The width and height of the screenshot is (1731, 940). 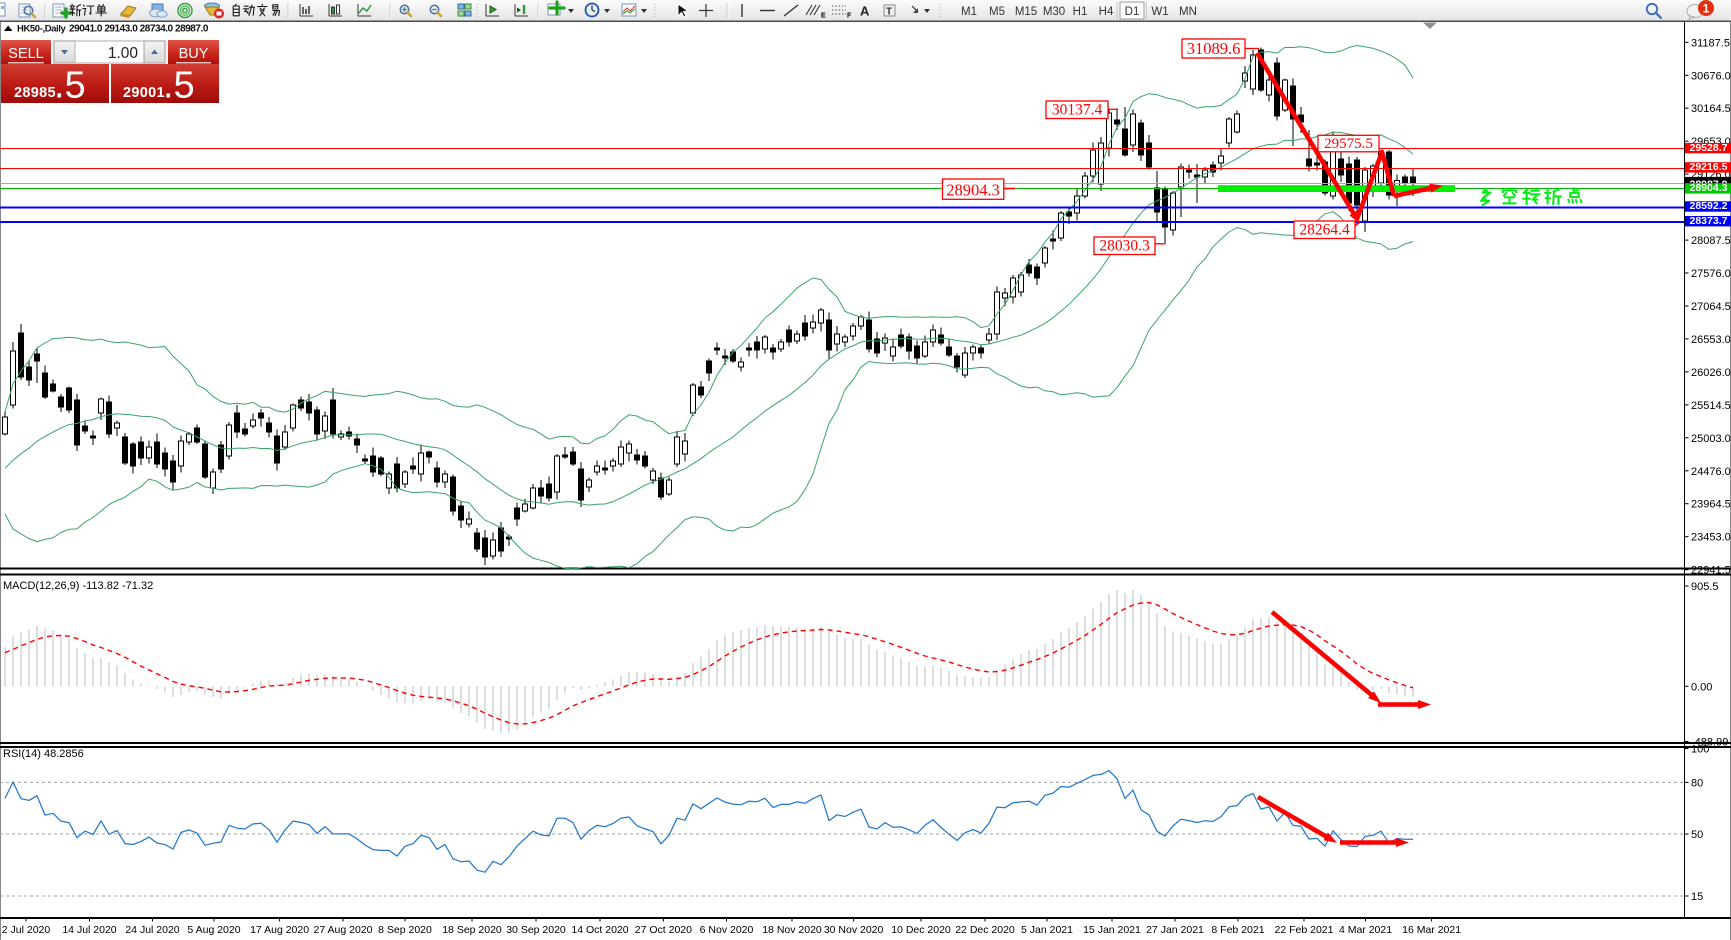 I want to click on svg-text: 8 Feb 2021, so click(x=1237, y=930).